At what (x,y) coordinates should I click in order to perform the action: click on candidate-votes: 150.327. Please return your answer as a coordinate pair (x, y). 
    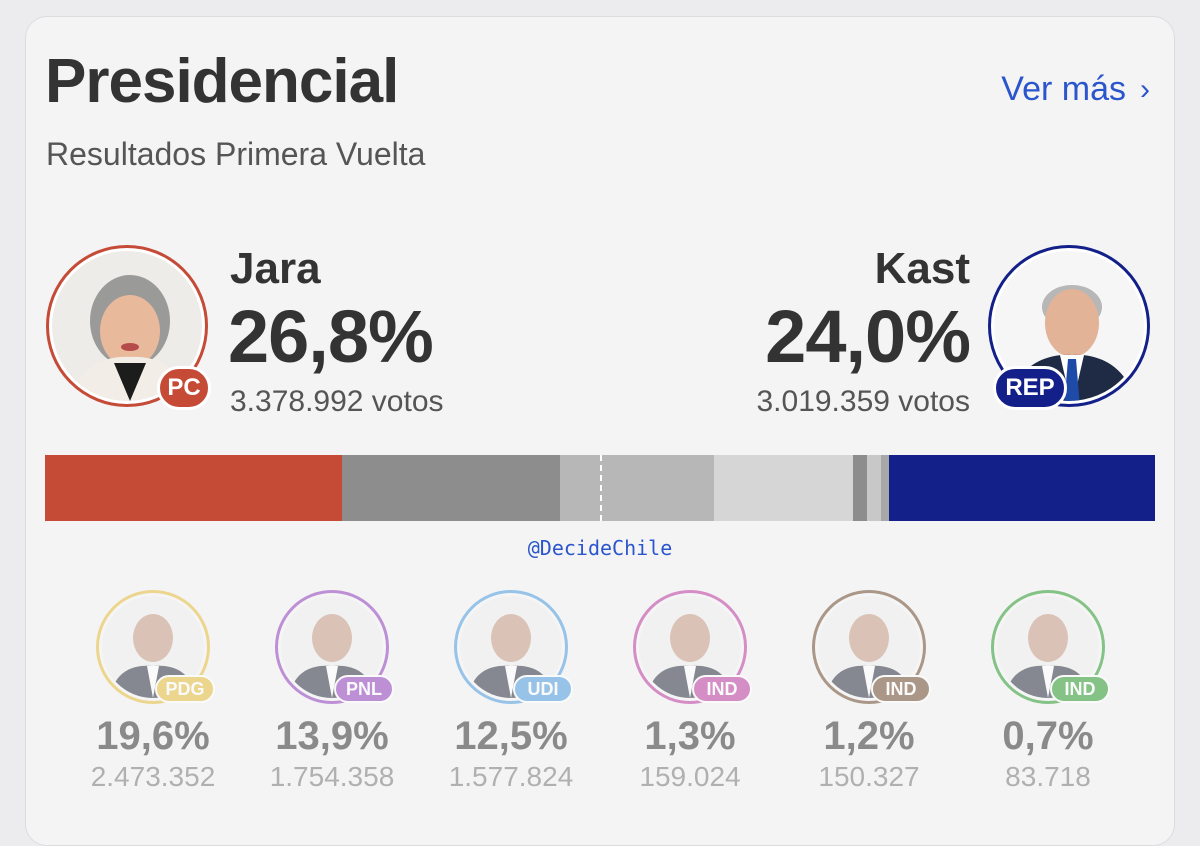
    Looking at the image, I should click on (869, 776).